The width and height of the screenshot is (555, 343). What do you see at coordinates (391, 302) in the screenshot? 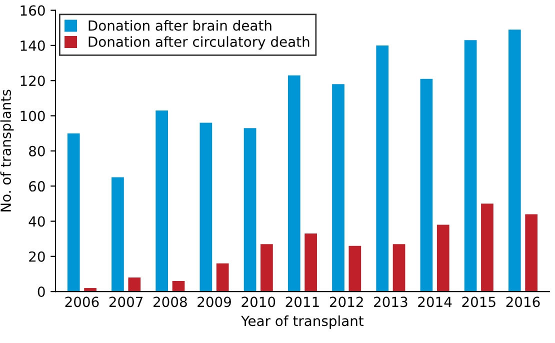
I see `x-tick-label: 2013` at bounding box center [391, 302].